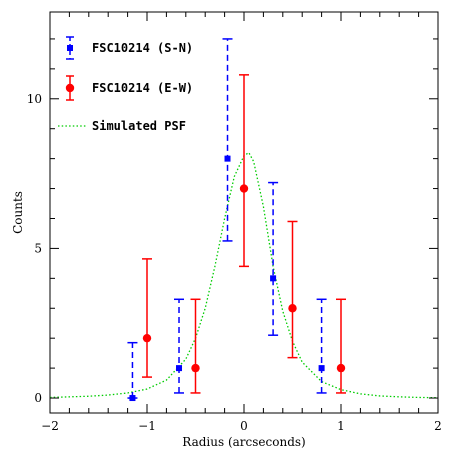 This screenshot has height=463, width=463. Describe the element at coordinates (243, 442) in the screenshot. I see `x-axis-label: Radius (arcseconds)` at that location.